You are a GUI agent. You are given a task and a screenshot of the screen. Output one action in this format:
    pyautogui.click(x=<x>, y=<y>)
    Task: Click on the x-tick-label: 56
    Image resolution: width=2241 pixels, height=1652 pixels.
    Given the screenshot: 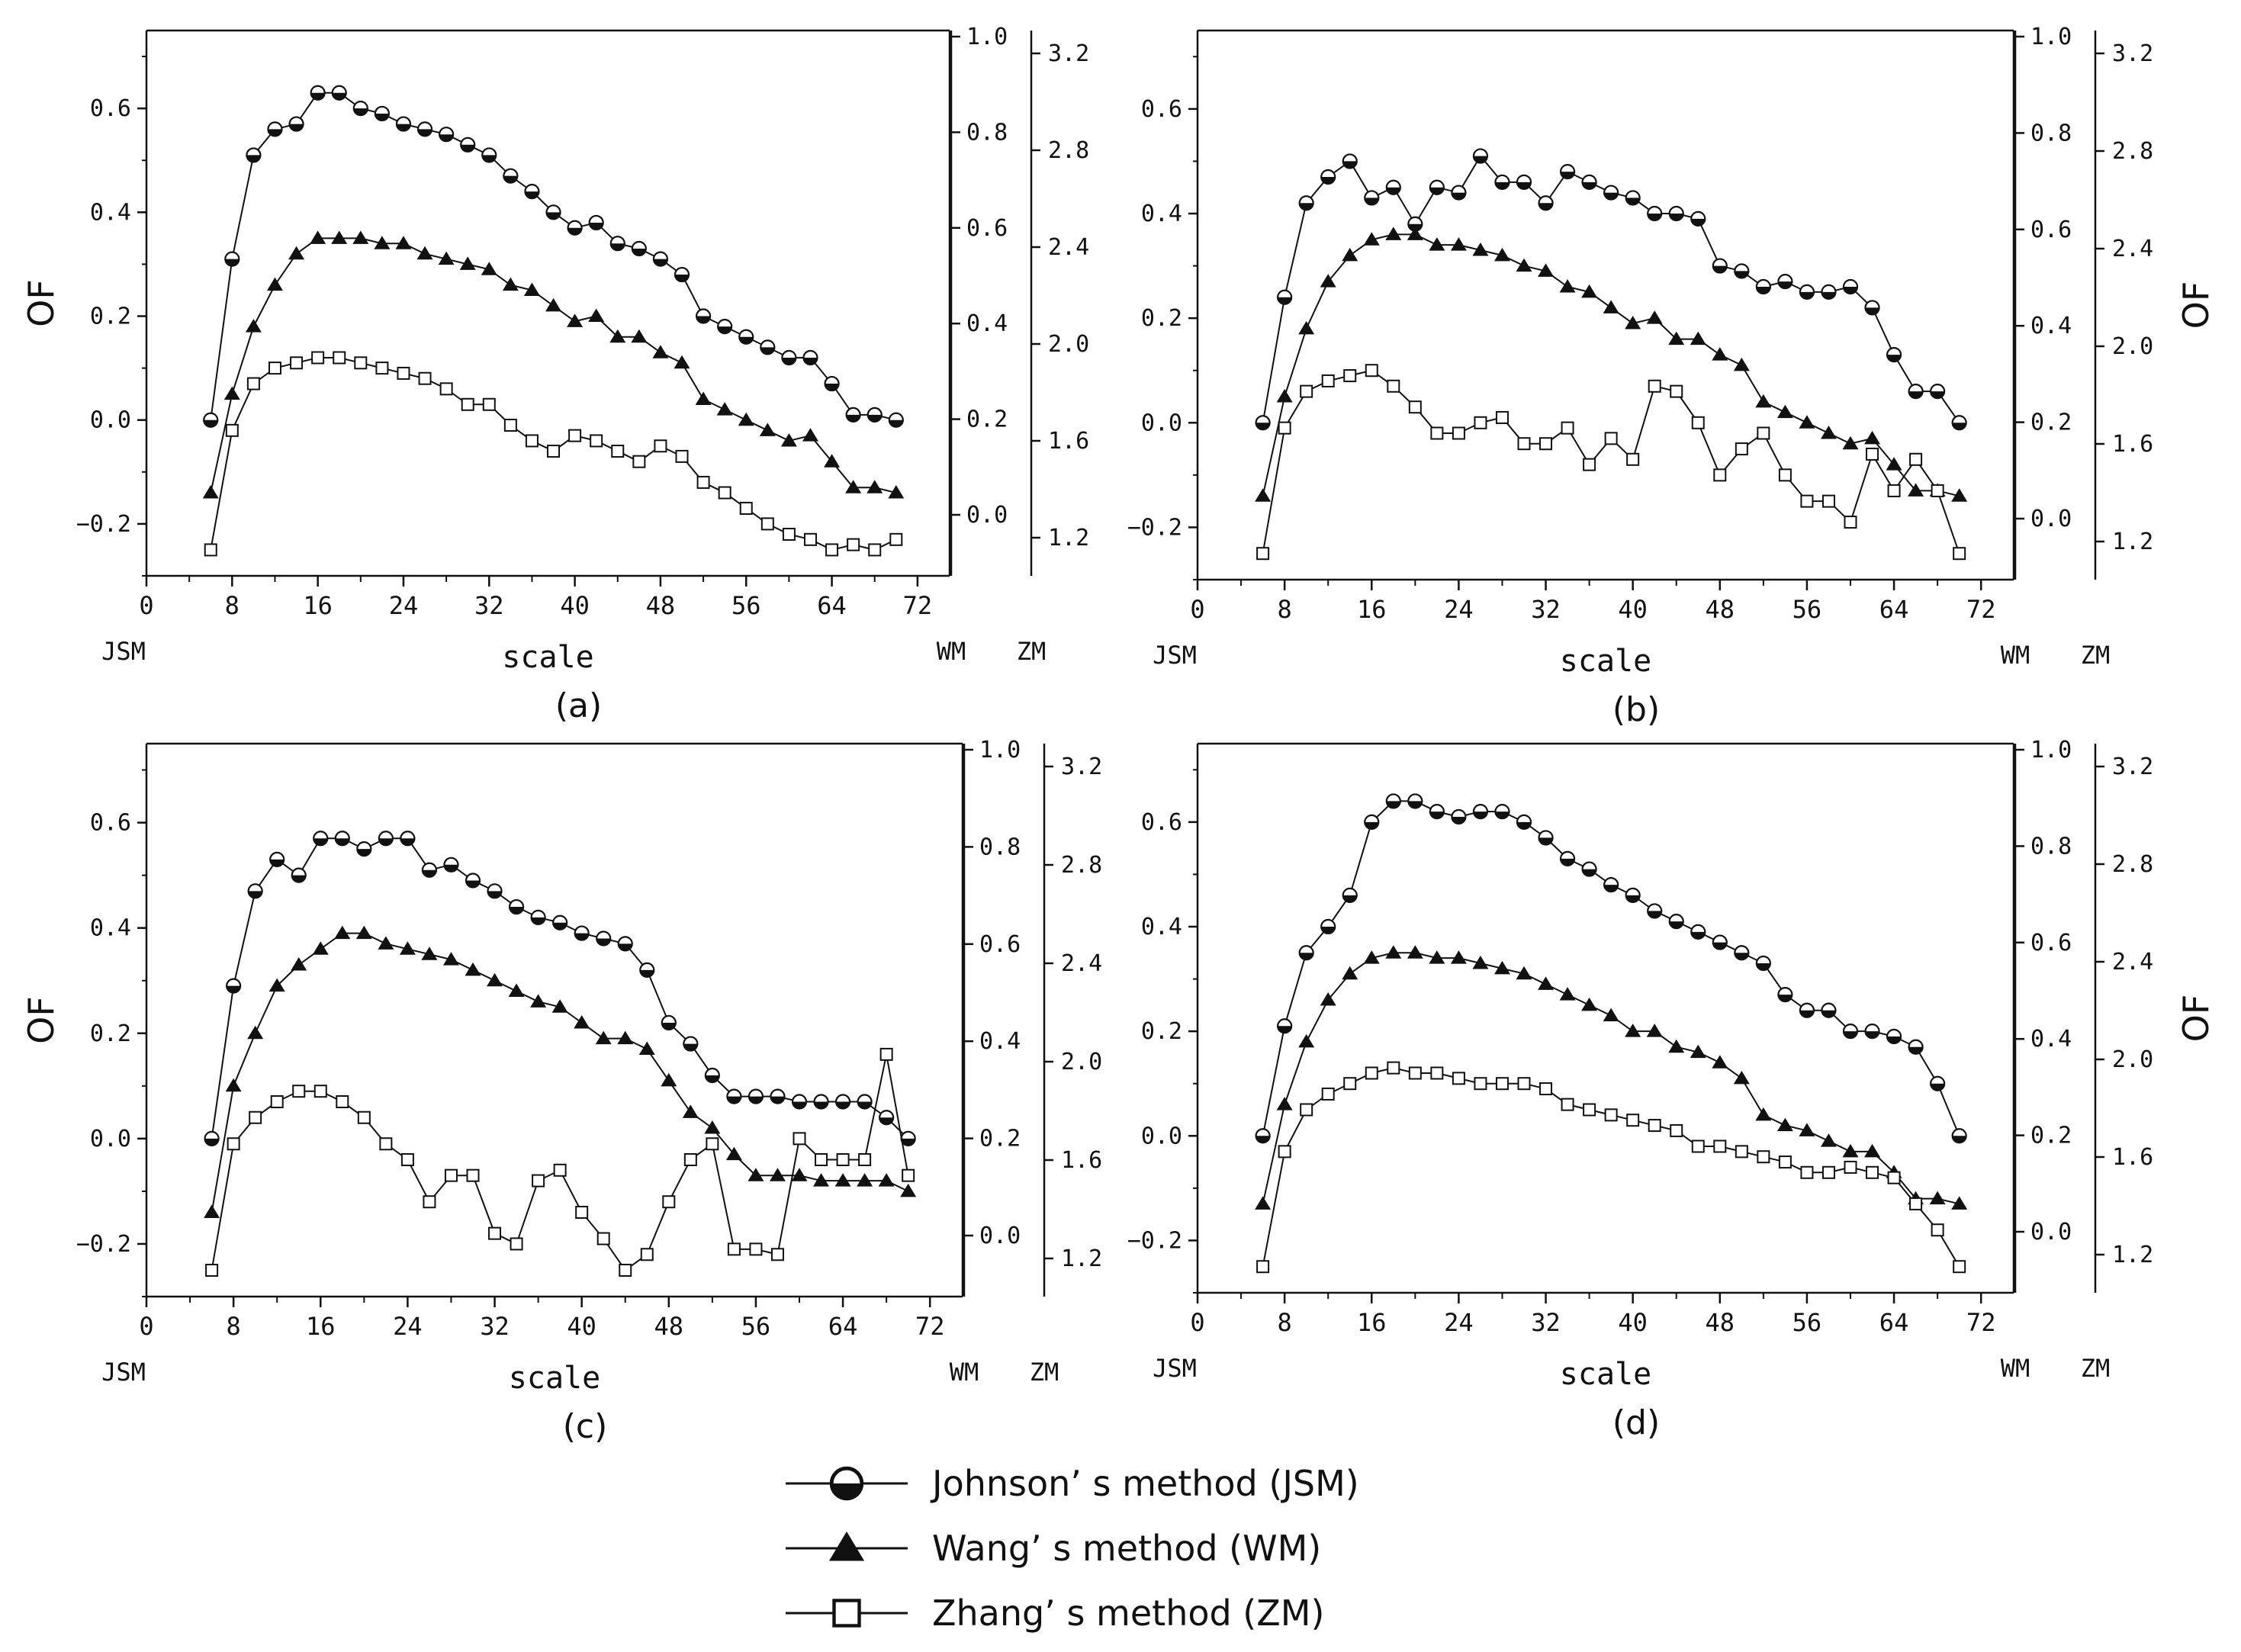 What is the action you would take?
    pyautogui.click(x=746, y=606)
    